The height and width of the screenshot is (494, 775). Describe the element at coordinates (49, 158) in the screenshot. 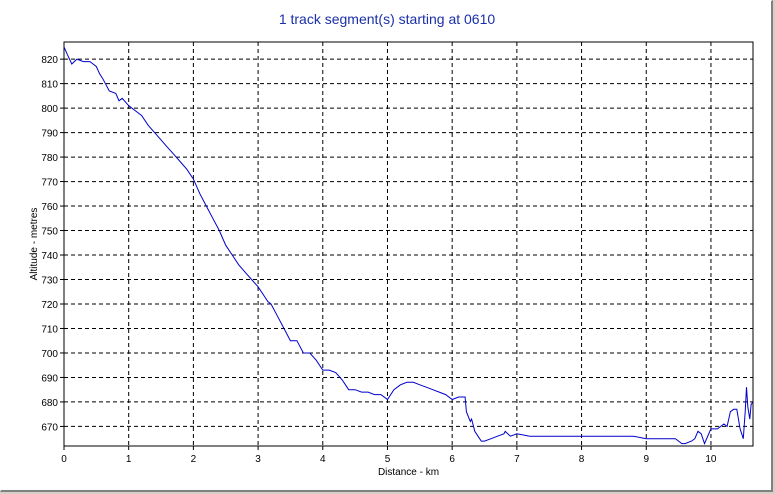

I see `y-tick-label: 780` at that location.